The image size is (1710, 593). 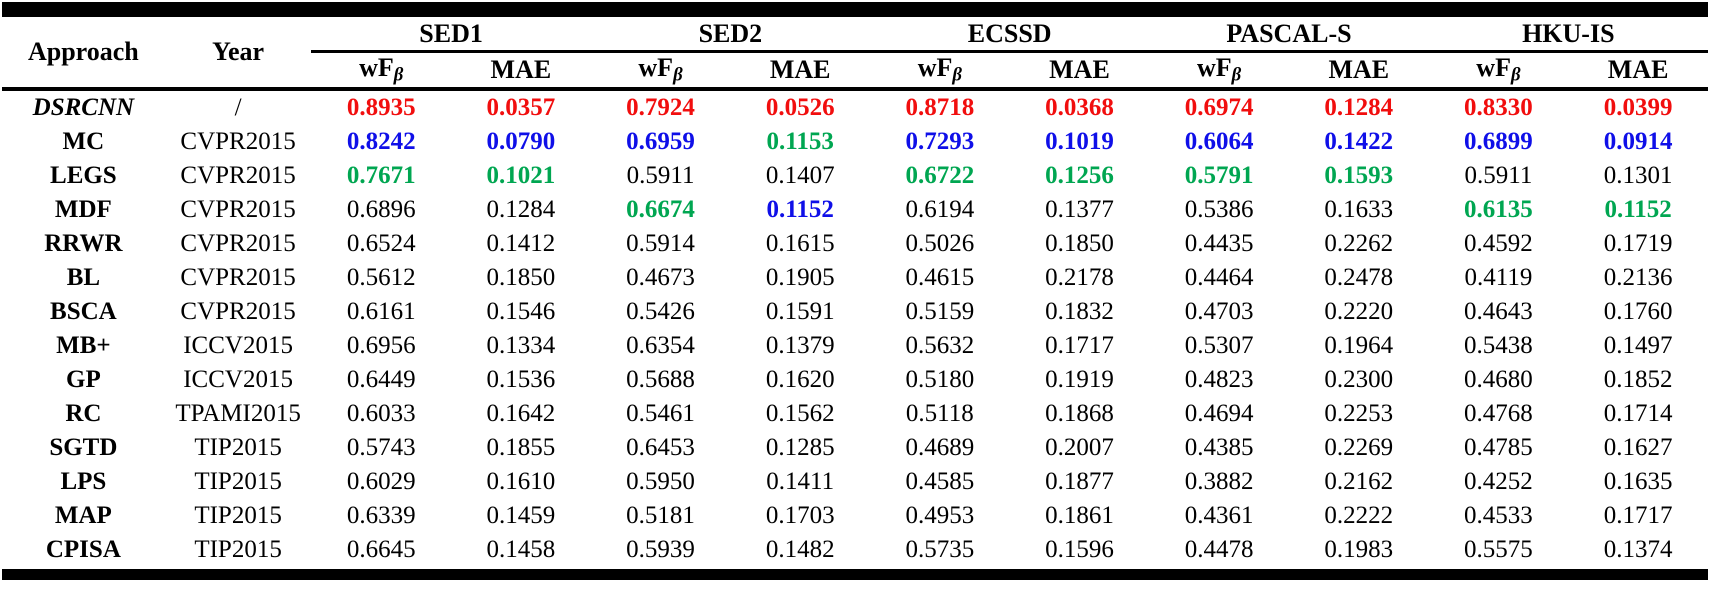 What do you see at coordinates (940, 175) in the screenshot?
I see `value-cell: 0.6722` at bounding box center [940, 175].